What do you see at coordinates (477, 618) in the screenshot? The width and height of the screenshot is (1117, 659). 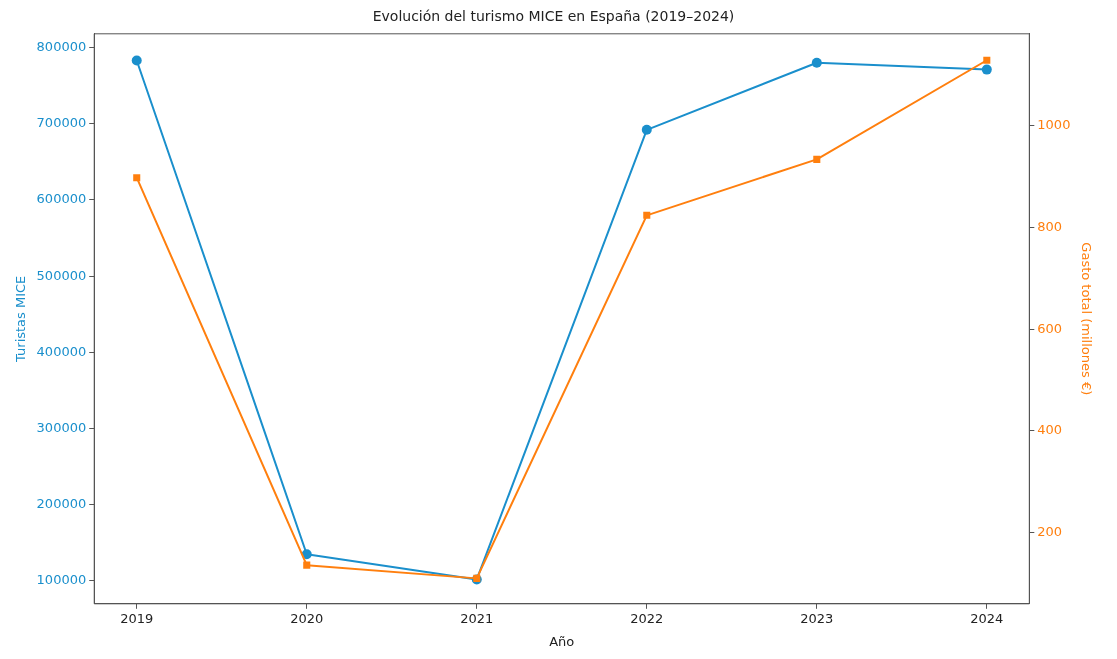 I see `x-tick-label: 2021` at bounding box center [477, 618].